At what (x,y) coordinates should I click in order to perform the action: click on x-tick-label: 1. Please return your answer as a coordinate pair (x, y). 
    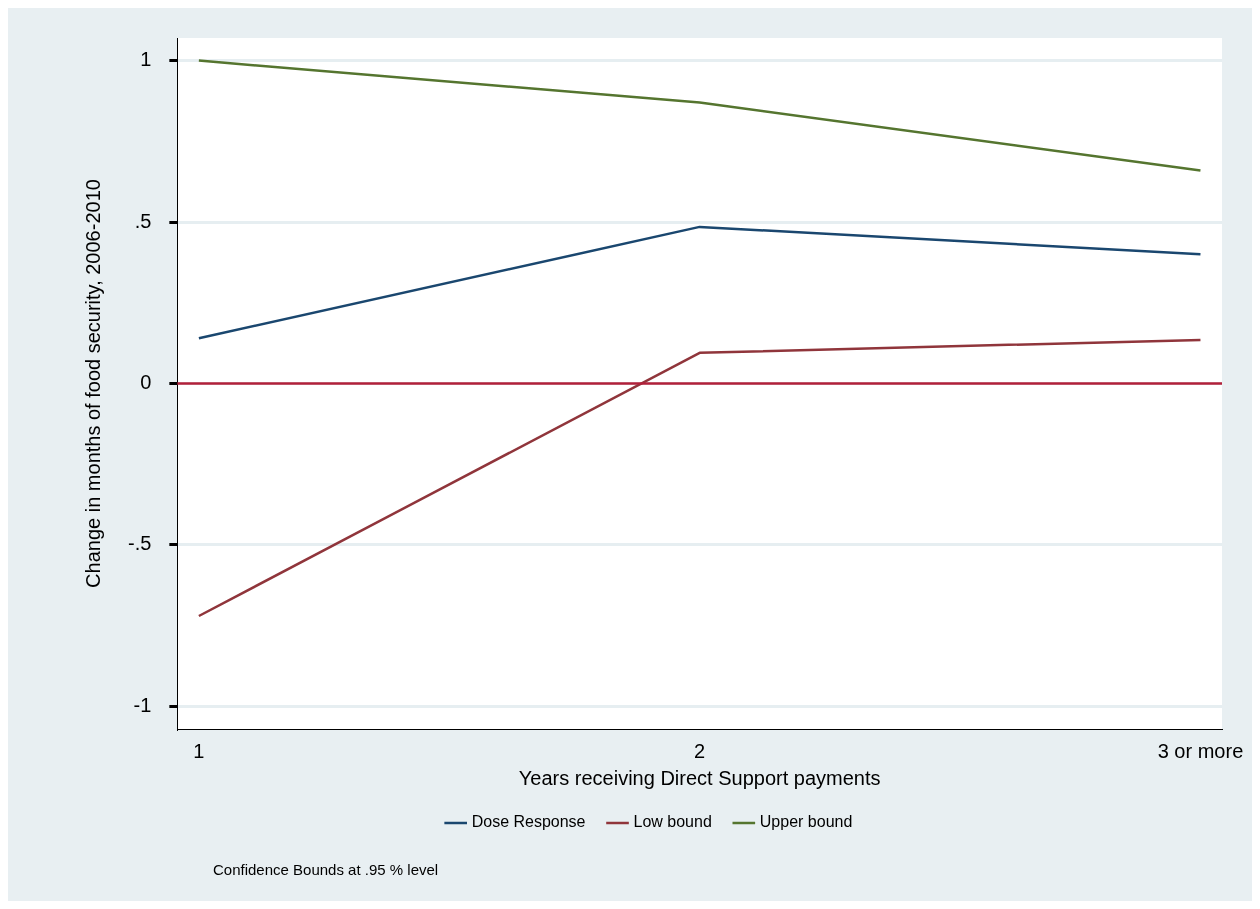
    Looking at the image, I should click on (199, 750).